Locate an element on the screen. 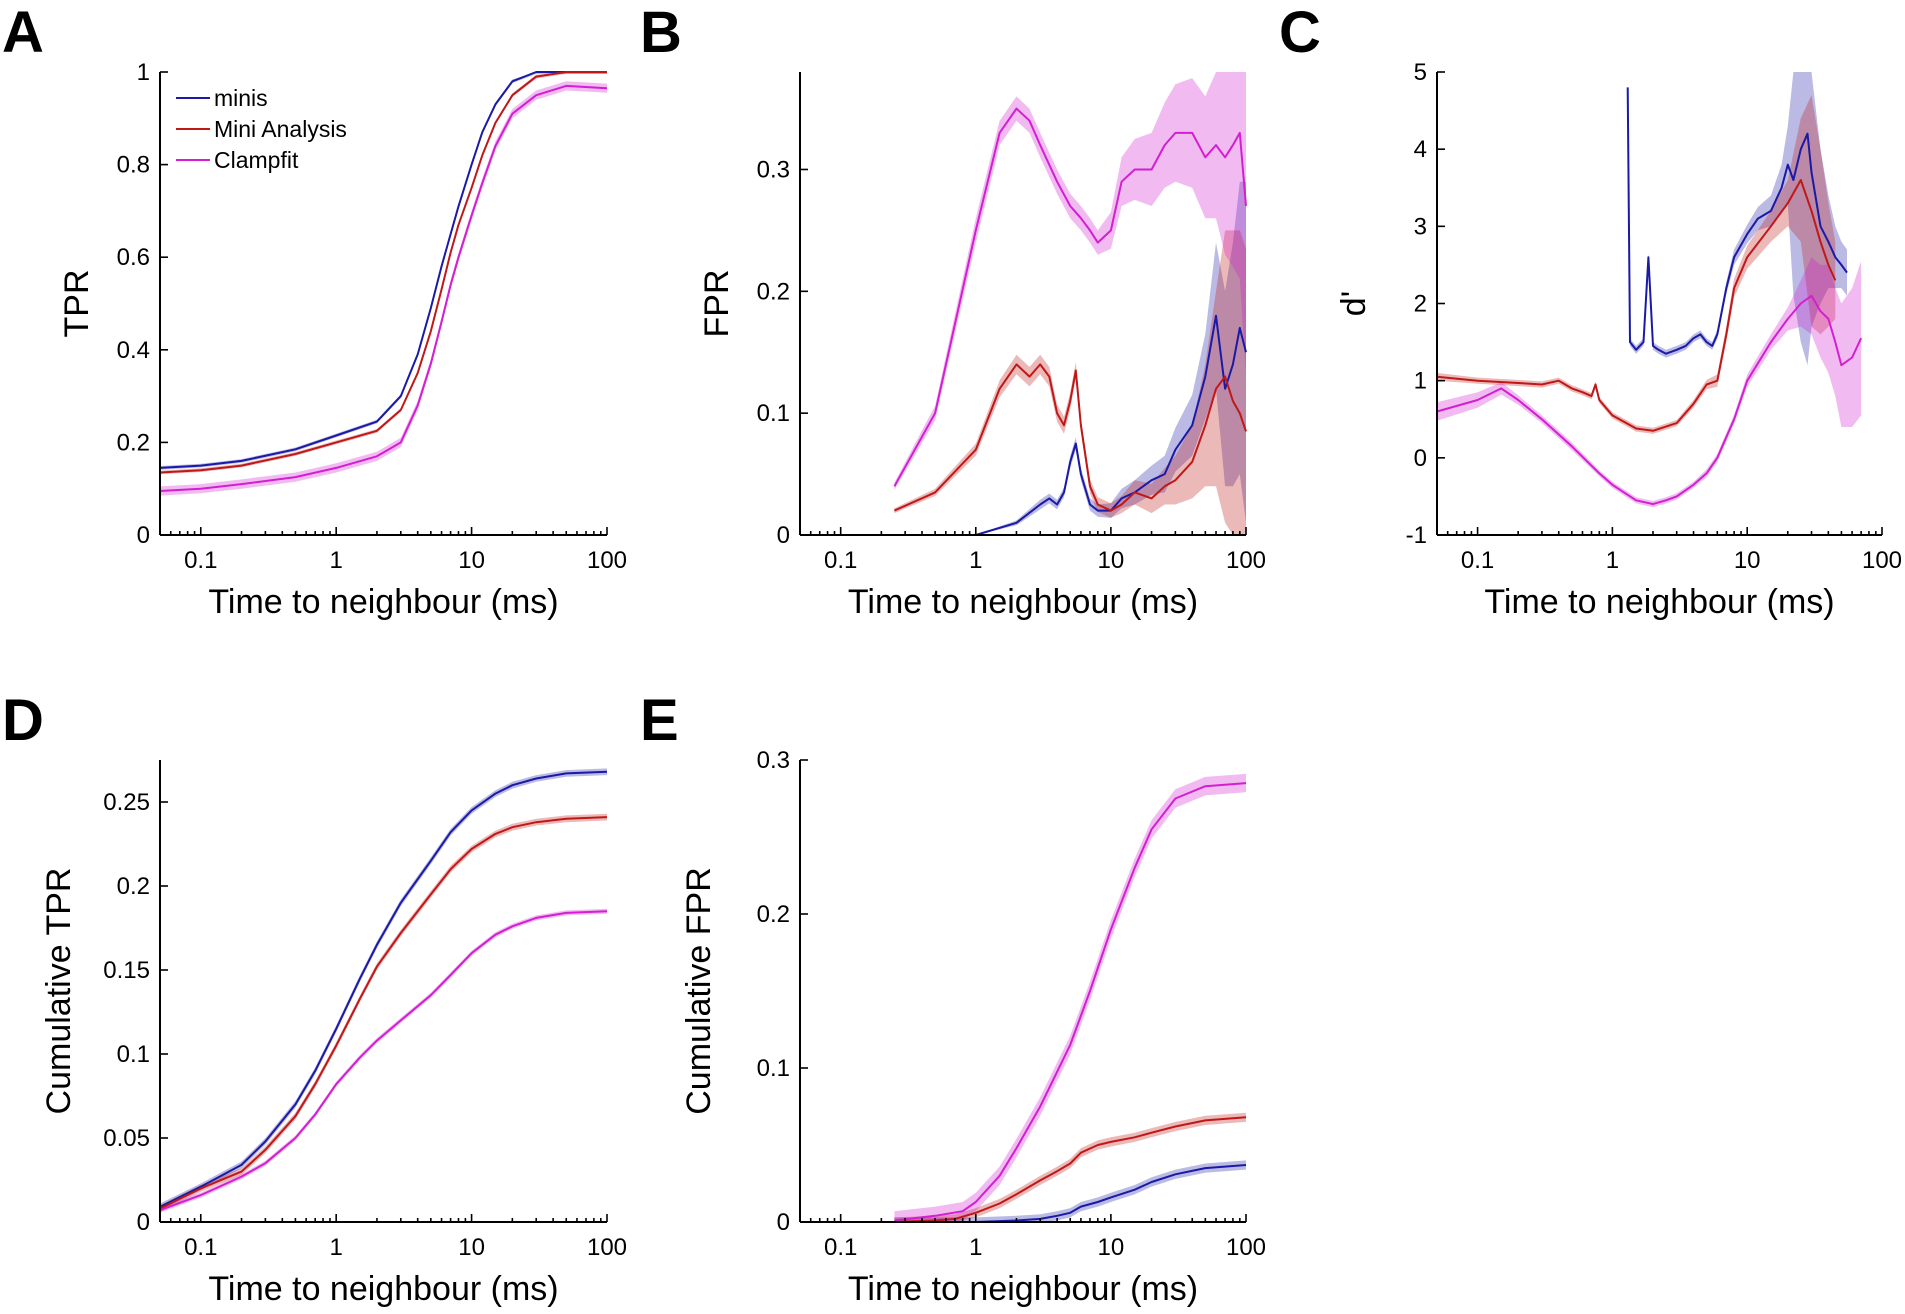  panel-e-y-axis-title: Cumulative FPR is located at coordinates (699, 991).